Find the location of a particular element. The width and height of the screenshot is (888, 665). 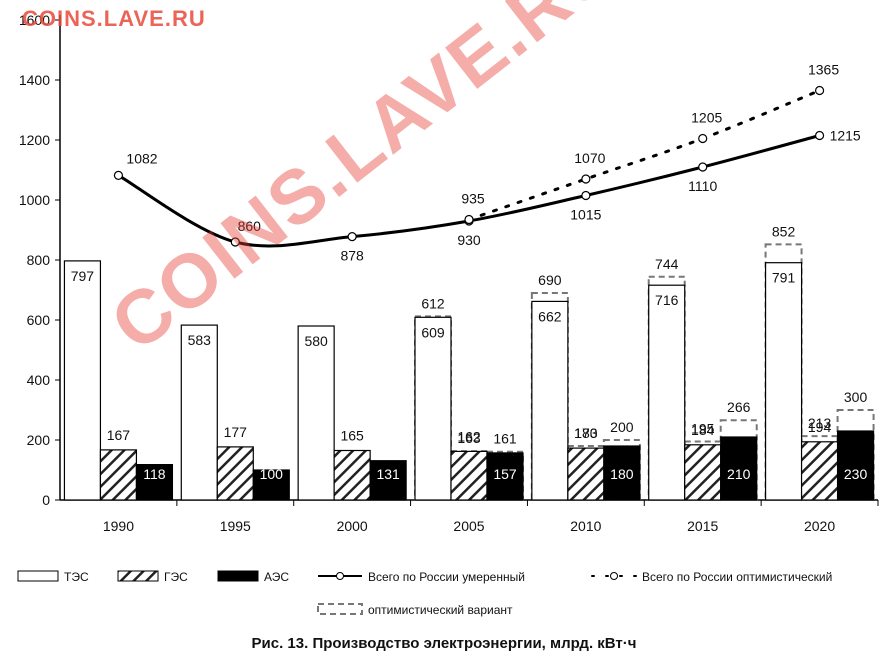

bar-value-label: 167 is located at coordinates (119, 435).